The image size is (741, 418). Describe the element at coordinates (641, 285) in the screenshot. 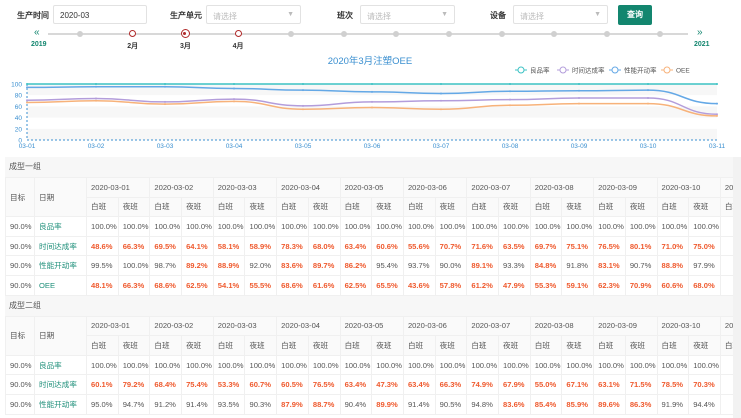

I see `metric-value: 70.9%` at that location.